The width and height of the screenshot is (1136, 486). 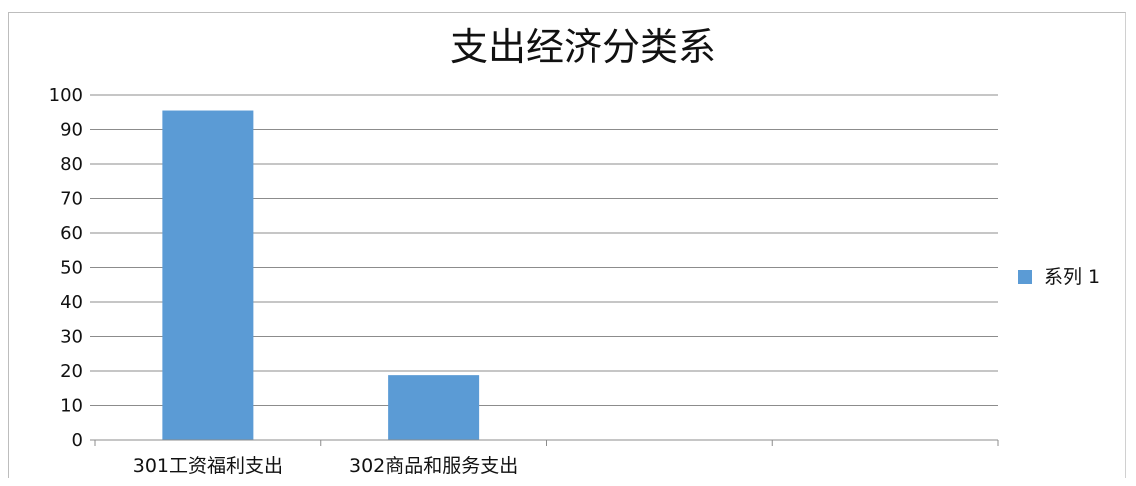 What do you see at coordinates (433, 466) in the screenshot?
I see `x-category-label: 302商品和服务支出` at bounding box center [433, 466].